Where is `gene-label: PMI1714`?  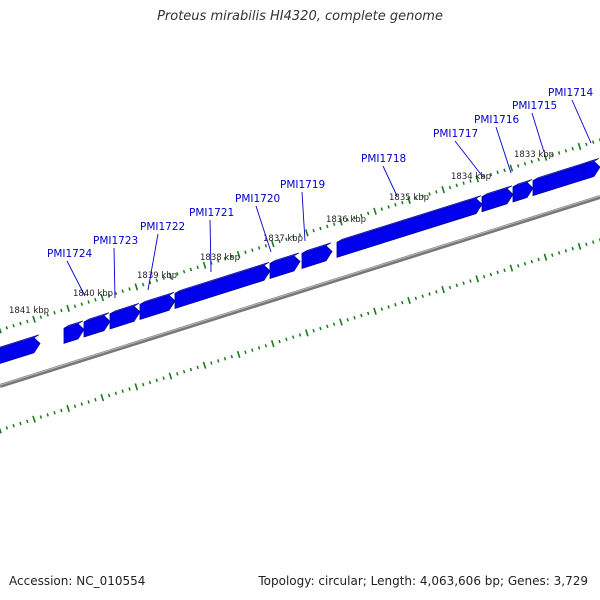
gene-label: PMI1714 is located at coordinates (571, 93).